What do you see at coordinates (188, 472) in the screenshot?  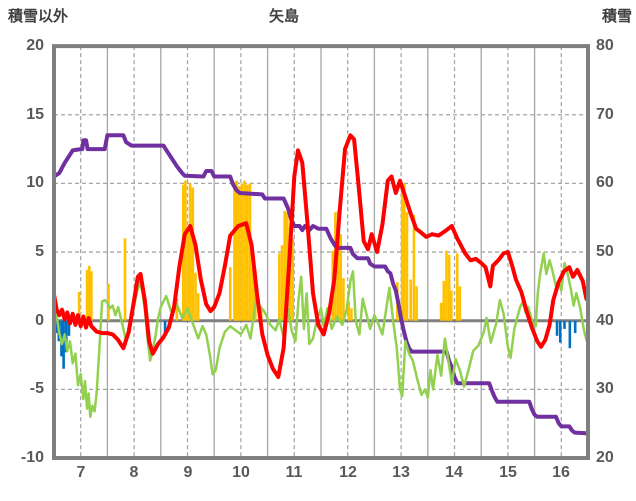 I see `x-tick-9: 9` at bounding box center [188, 472].